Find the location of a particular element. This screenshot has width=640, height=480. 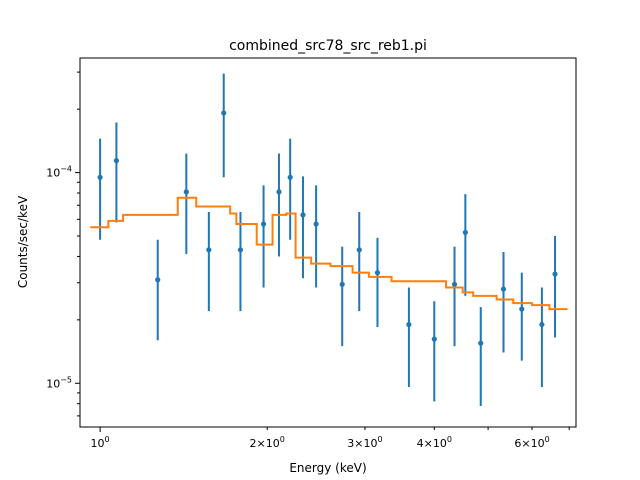

y-axis-label: Counts/sec/keV is located at coordinates (23, 241).